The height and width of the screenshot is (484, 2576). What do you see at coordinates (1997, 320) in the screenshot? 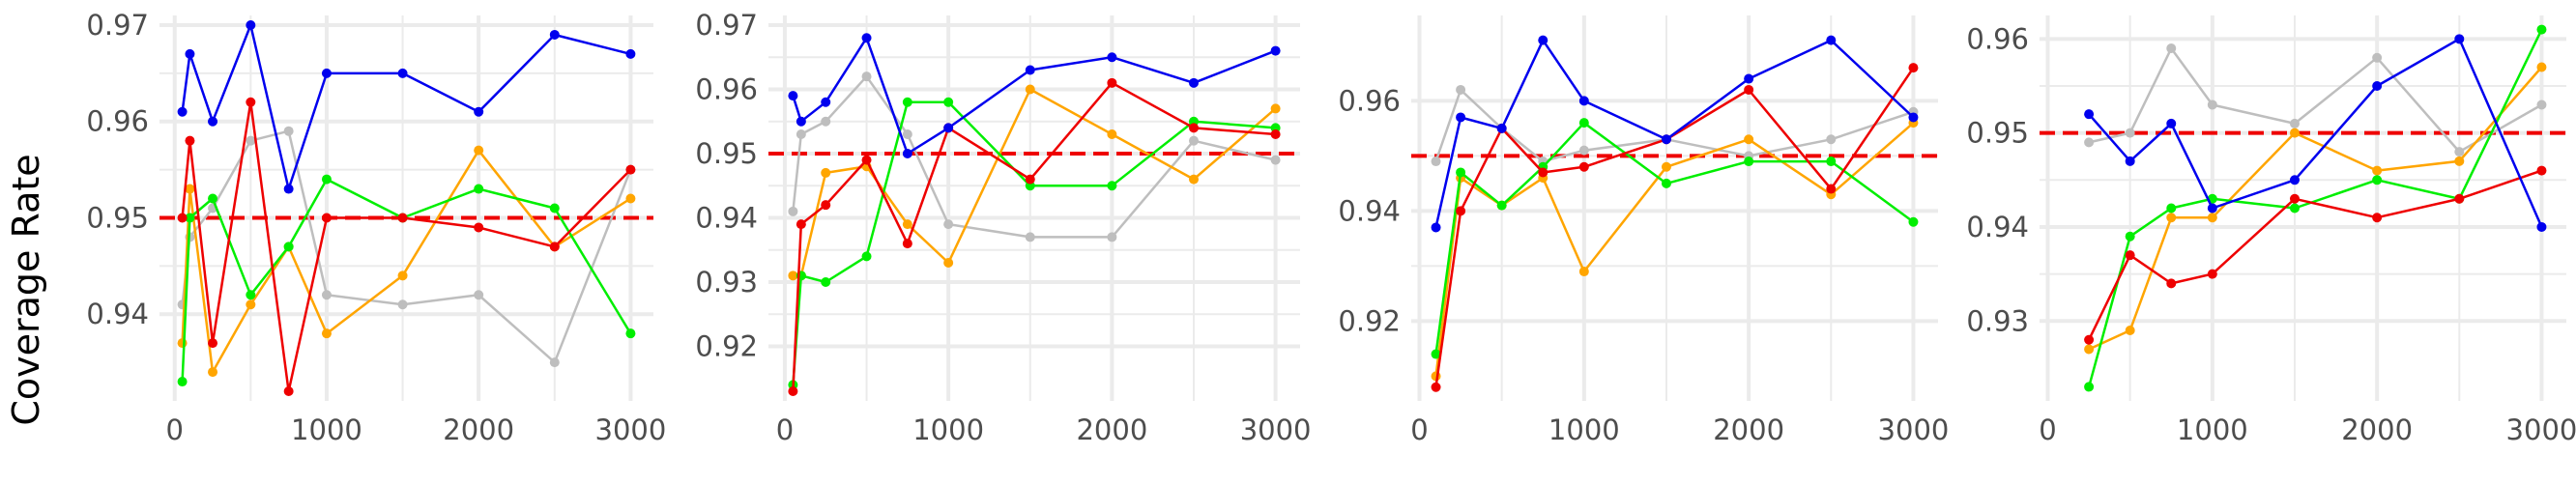
I see `y-tick-label: 0.93` at bounding box center [1997, 320].